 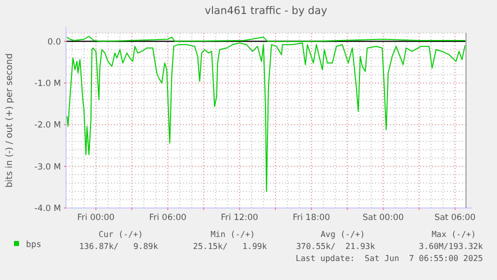 What do you see at coordinates (47, 84) in the screenshot?
I see `y-tick-label: -1.0 M` at bounding box center [47, 84].